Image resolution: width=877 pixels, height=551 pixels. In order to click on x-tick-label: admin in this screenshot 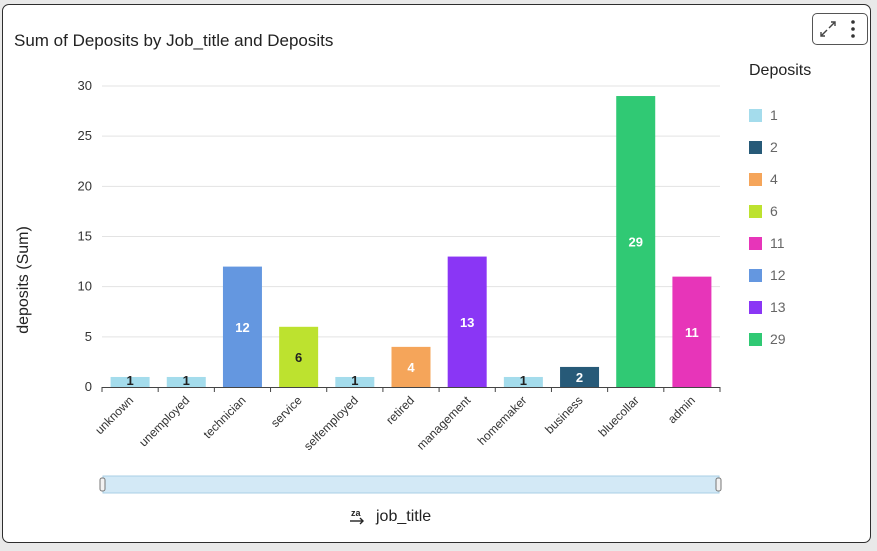, I will do `click(681, 409)`.